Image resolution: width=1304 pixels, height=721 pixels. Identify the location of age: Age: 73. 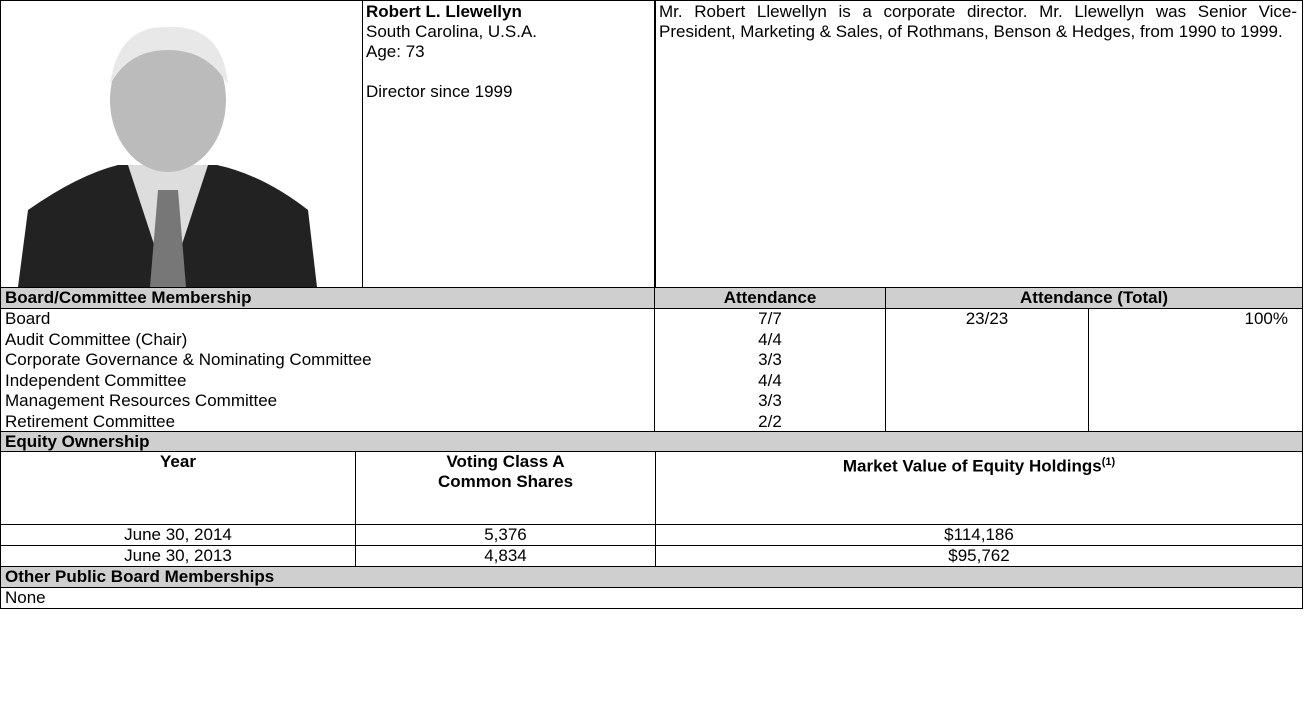
(395, 51).